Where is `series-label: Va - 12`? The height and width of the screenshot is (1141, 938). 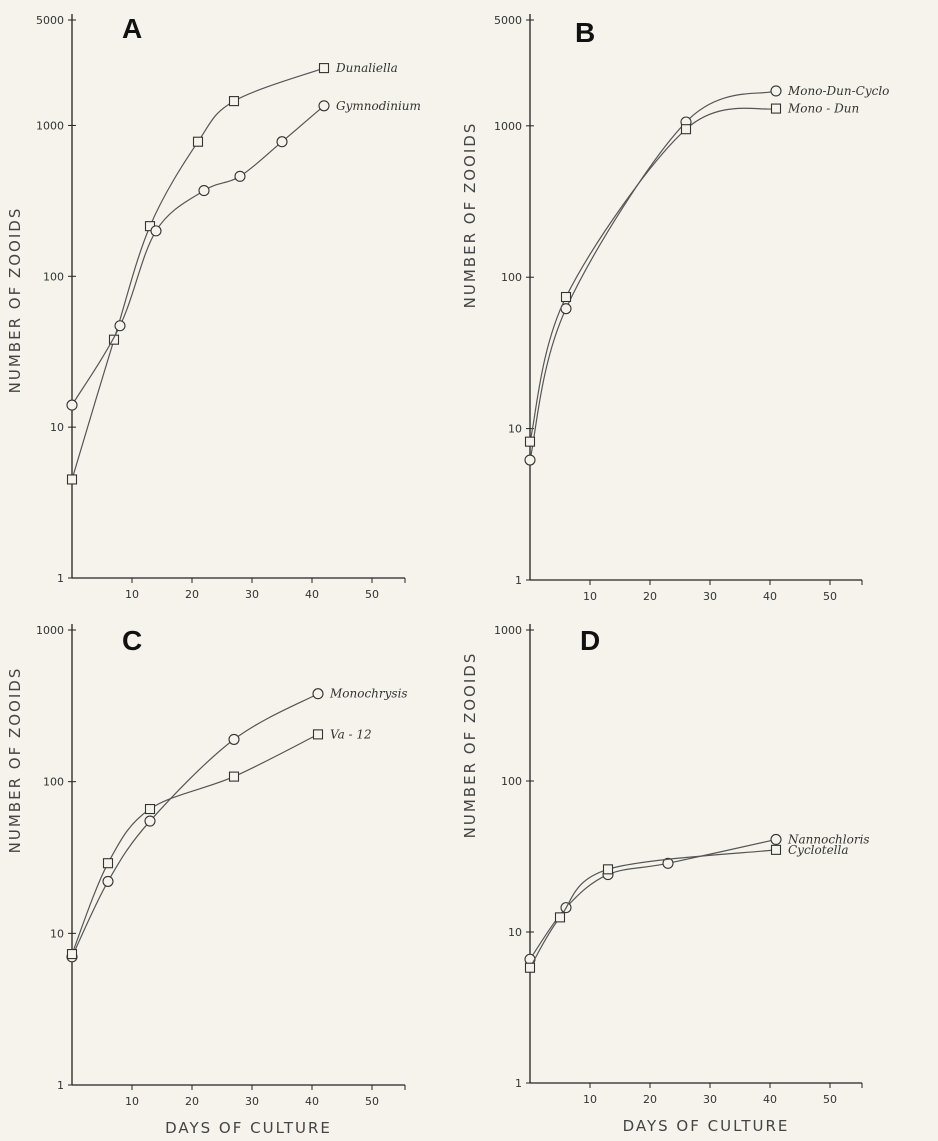 series-label: Va - 12 is located at coordinates (351, 734).